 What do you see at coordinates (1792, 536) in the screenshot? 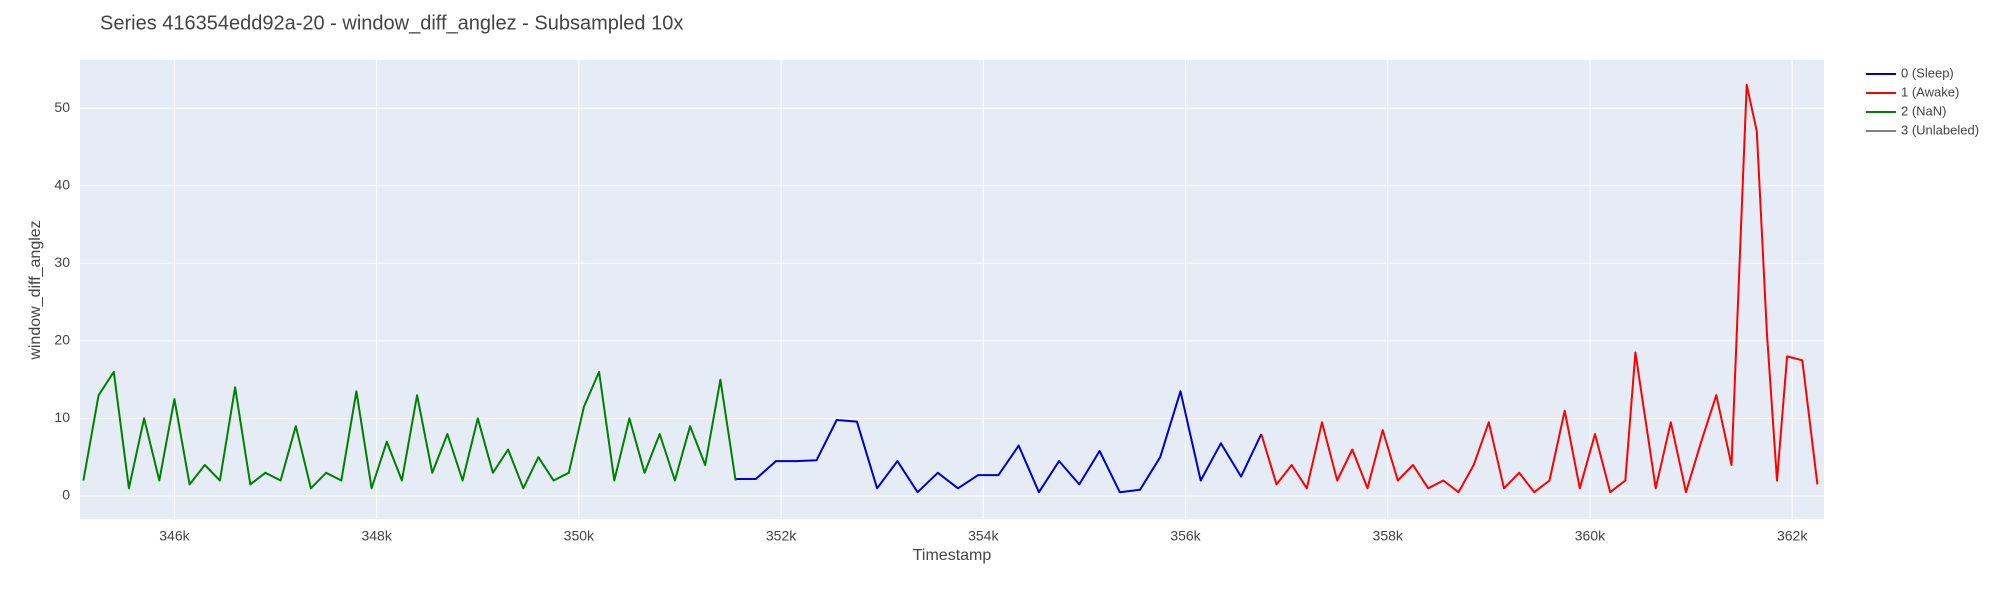
I see `x-tick-label: 362k` at bounding box center [1792, 536].